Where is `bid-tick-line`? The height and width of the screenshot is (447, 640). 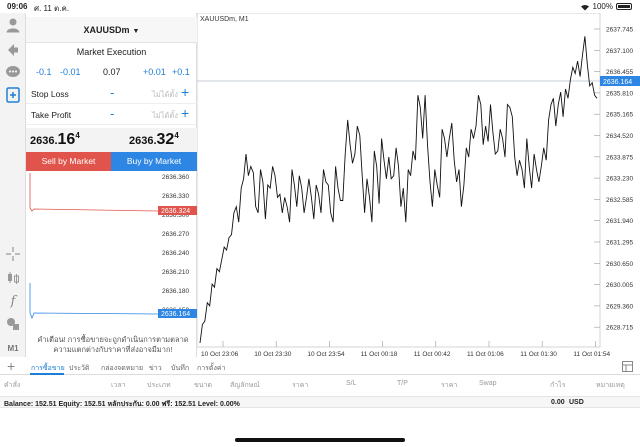
bid-tick-line is located at coordinates (94, 301).